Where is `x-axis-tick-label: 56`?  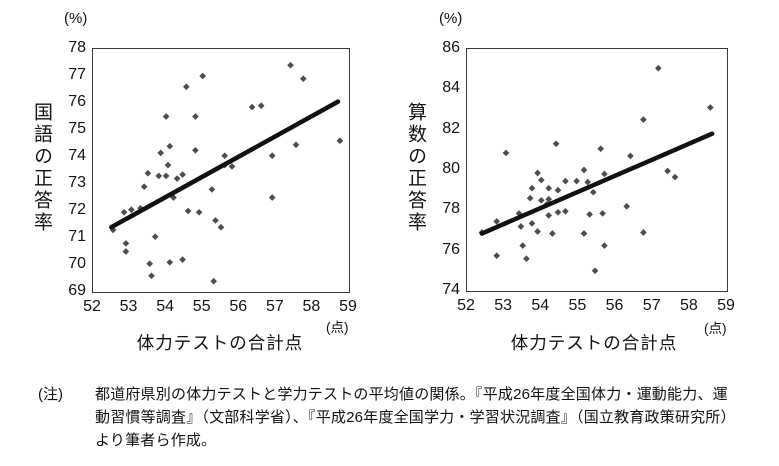 x-axis-tick-label: 56 is located at coordinates (238, 306).